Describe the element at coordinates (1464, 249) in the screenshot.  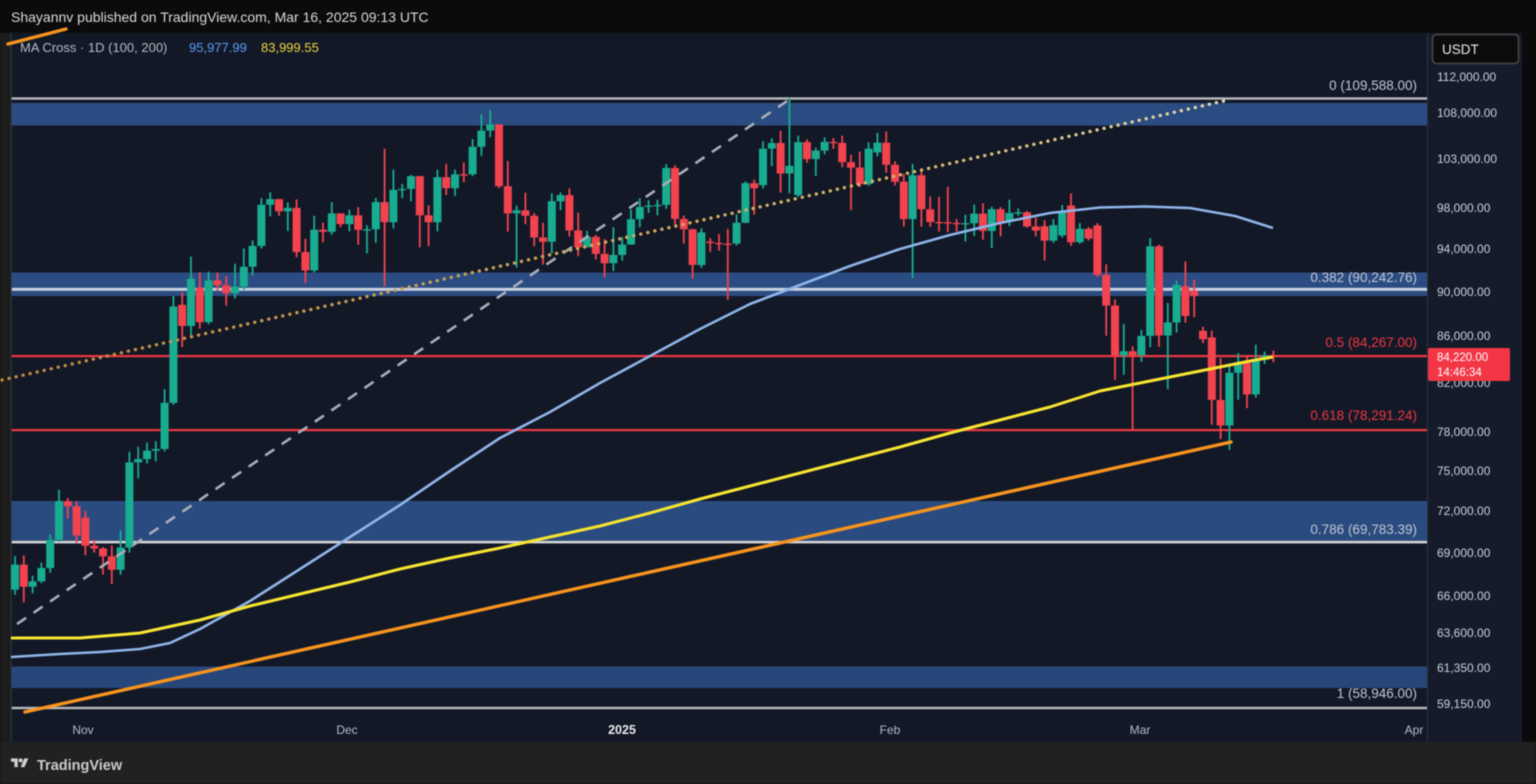
I see `svg-text: 94,000.00` at that location.